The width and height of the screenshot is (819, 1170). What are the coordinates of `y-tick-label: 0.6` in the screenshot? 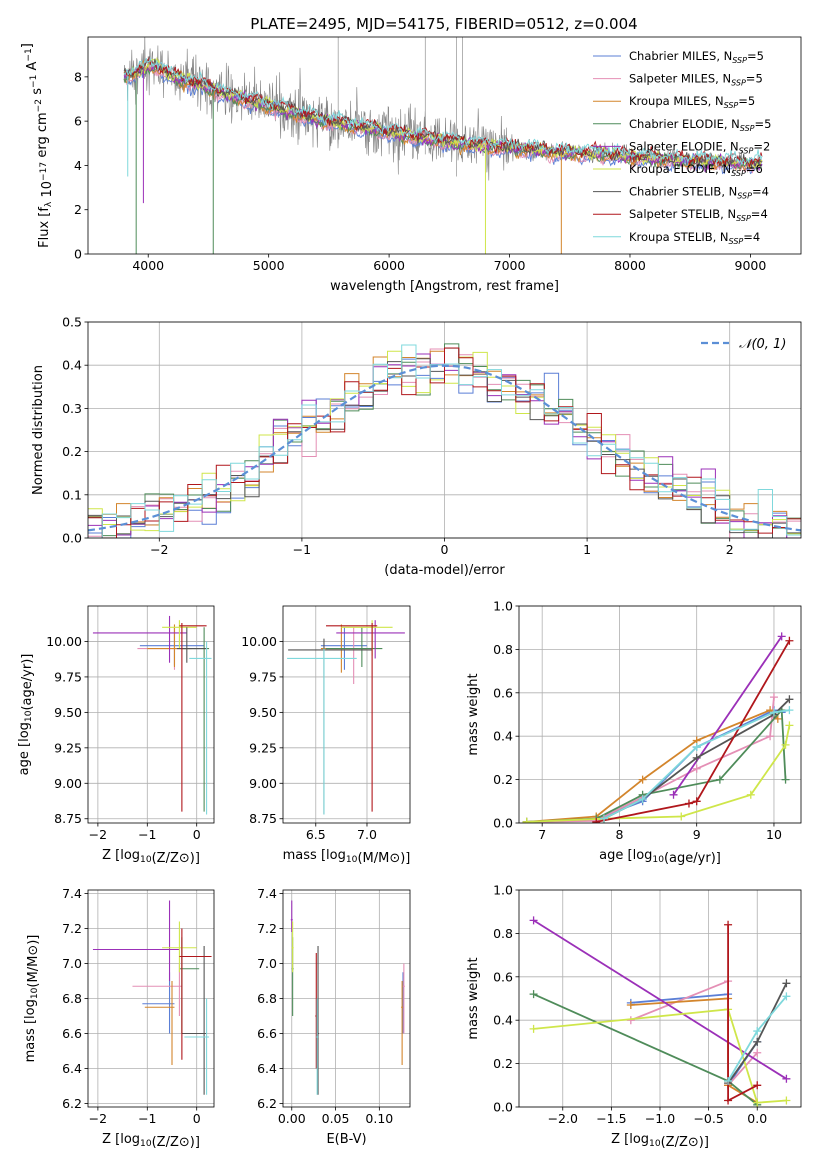 It's located at (503, 976).